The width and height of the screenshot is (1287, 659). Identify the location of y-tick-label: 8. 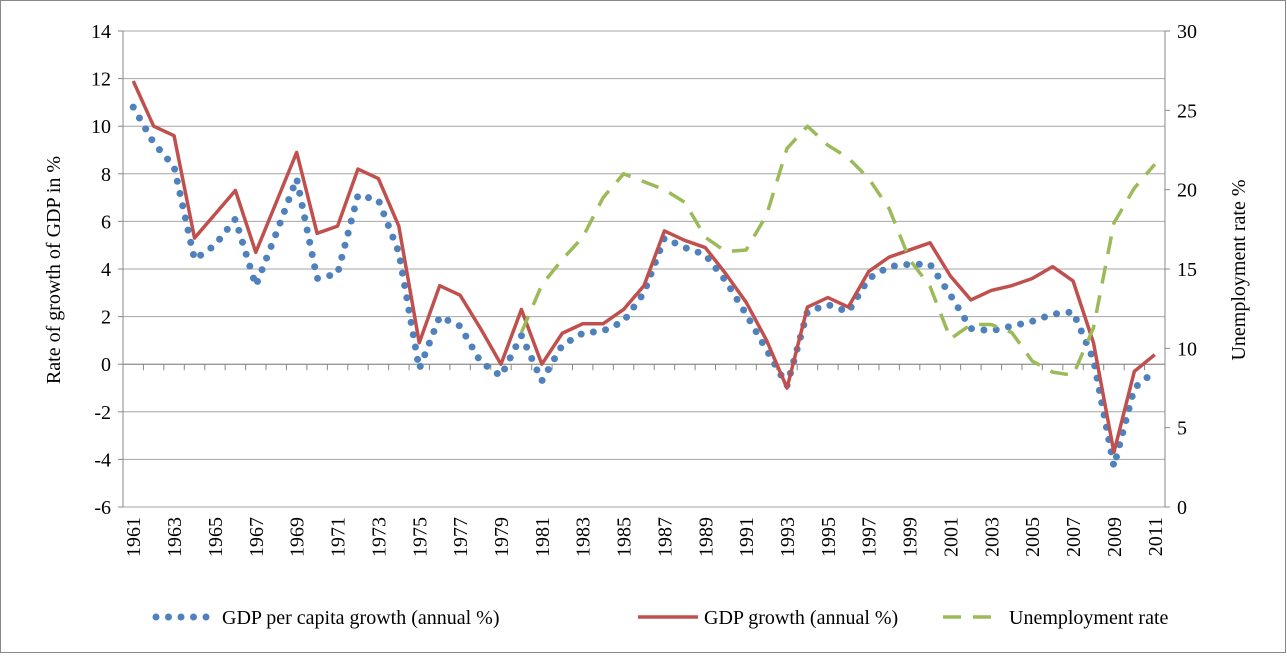
(106, 175).